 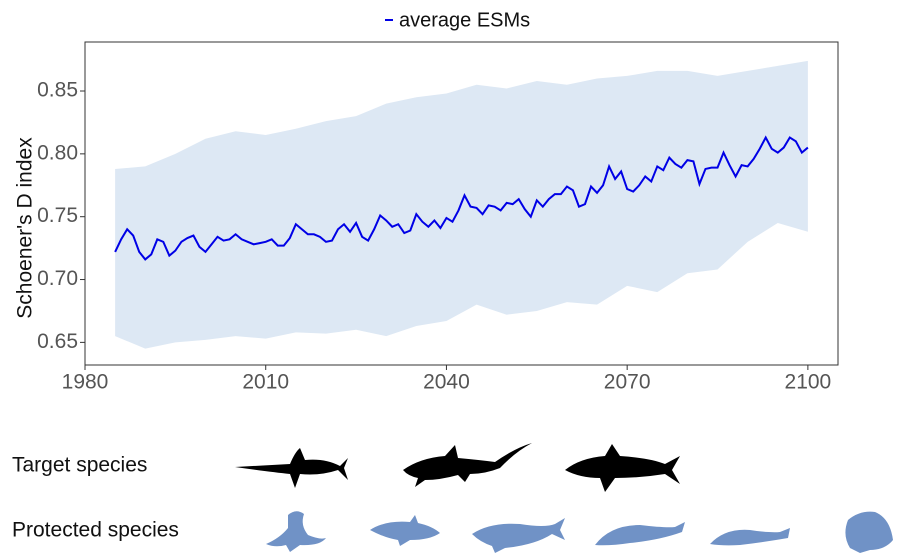 What do you see at coordinates (446, 382) in the screenshot?
I see `x-tick-label: 2040` at bounding box center [446, 382].